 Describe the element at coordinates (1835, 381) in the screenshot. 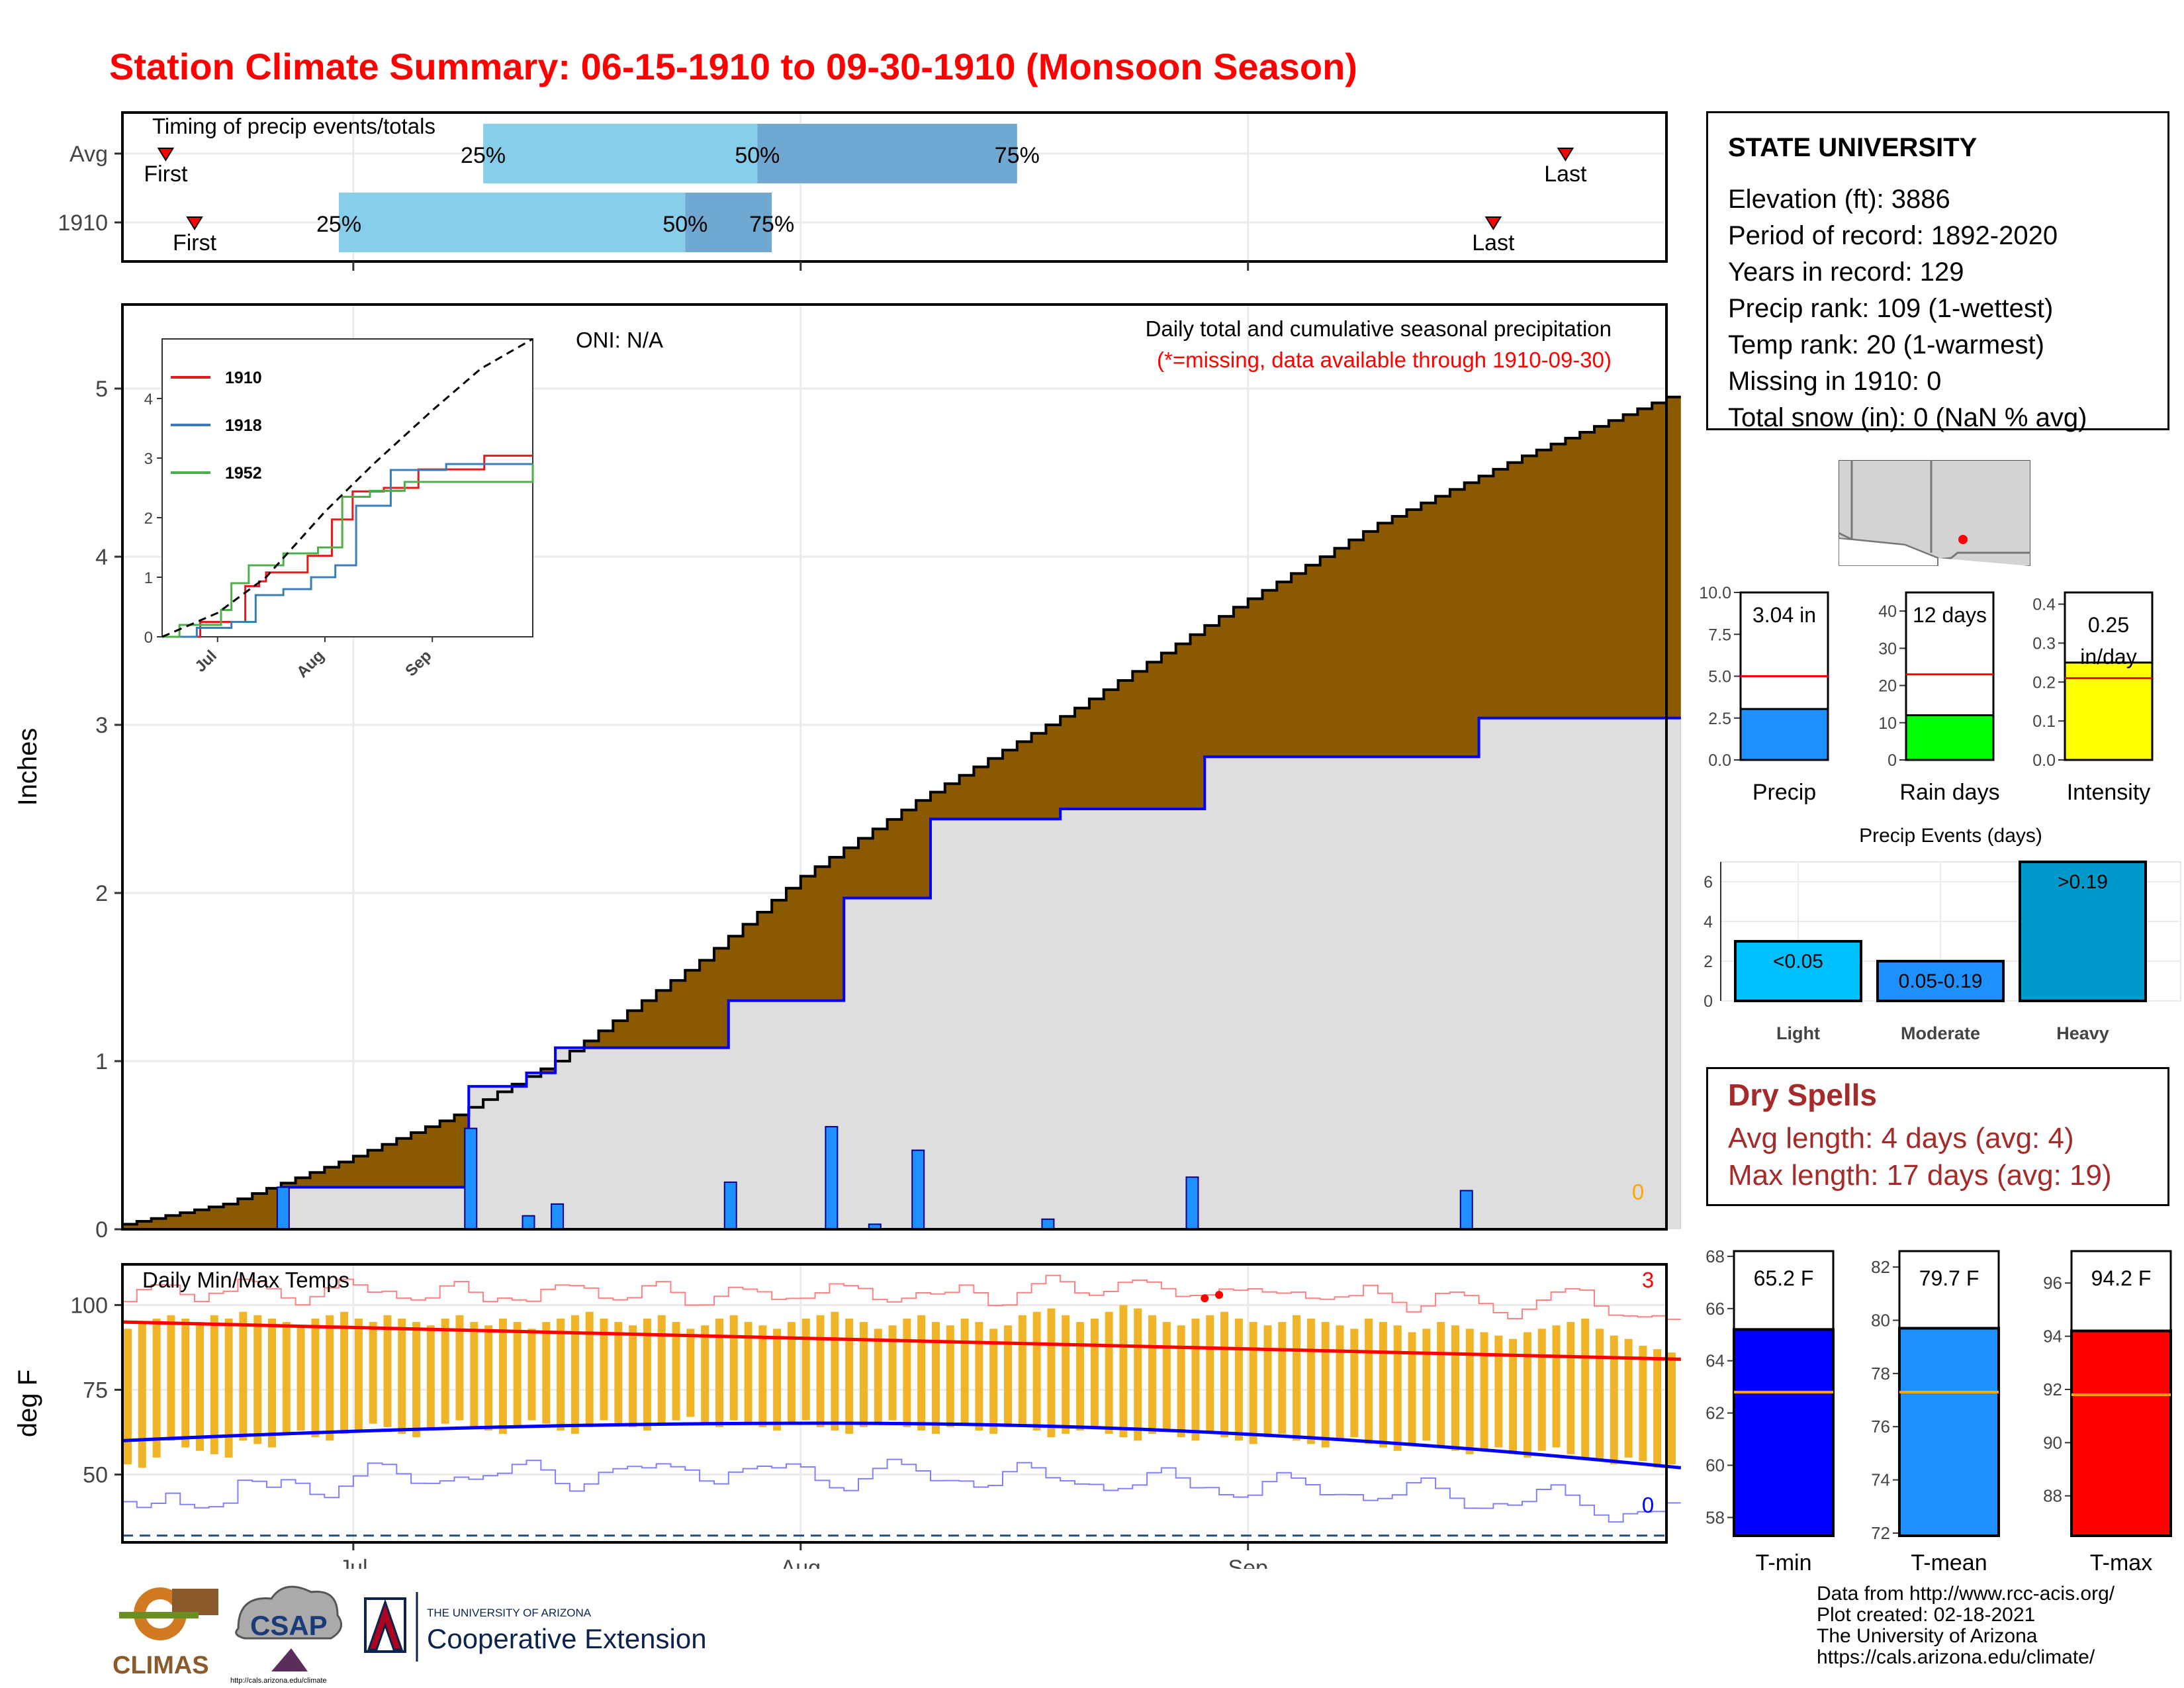

I see `info-missing: Missing in 1910: 0` at that location.